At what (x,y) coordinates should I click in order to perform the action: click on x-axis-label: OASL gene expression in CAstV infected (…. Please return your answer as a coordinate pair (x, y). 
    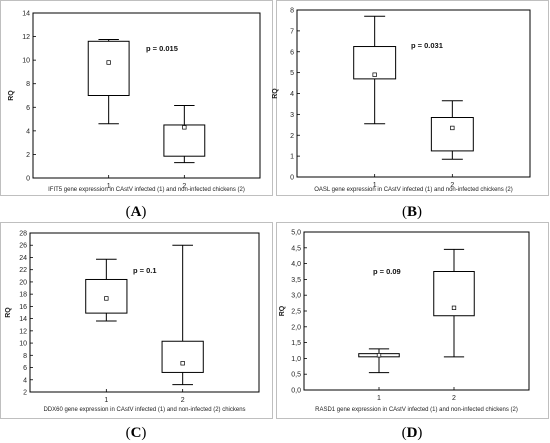
    Looking at the image, I should click on (413, 190).